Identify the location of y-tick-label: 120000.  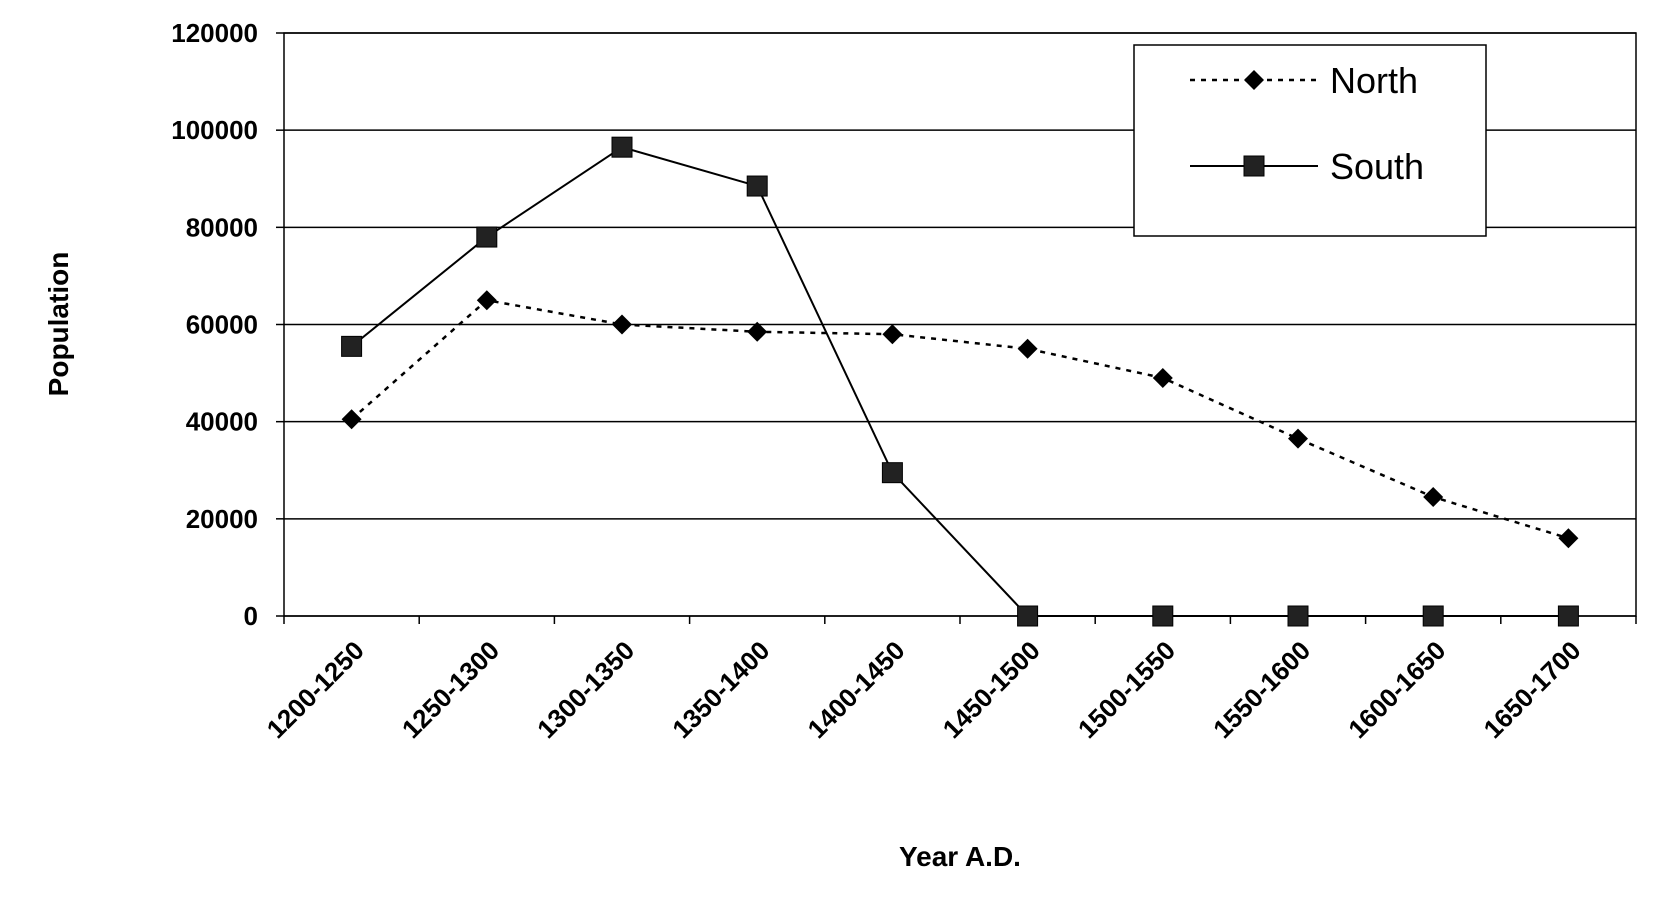
(214, 33).